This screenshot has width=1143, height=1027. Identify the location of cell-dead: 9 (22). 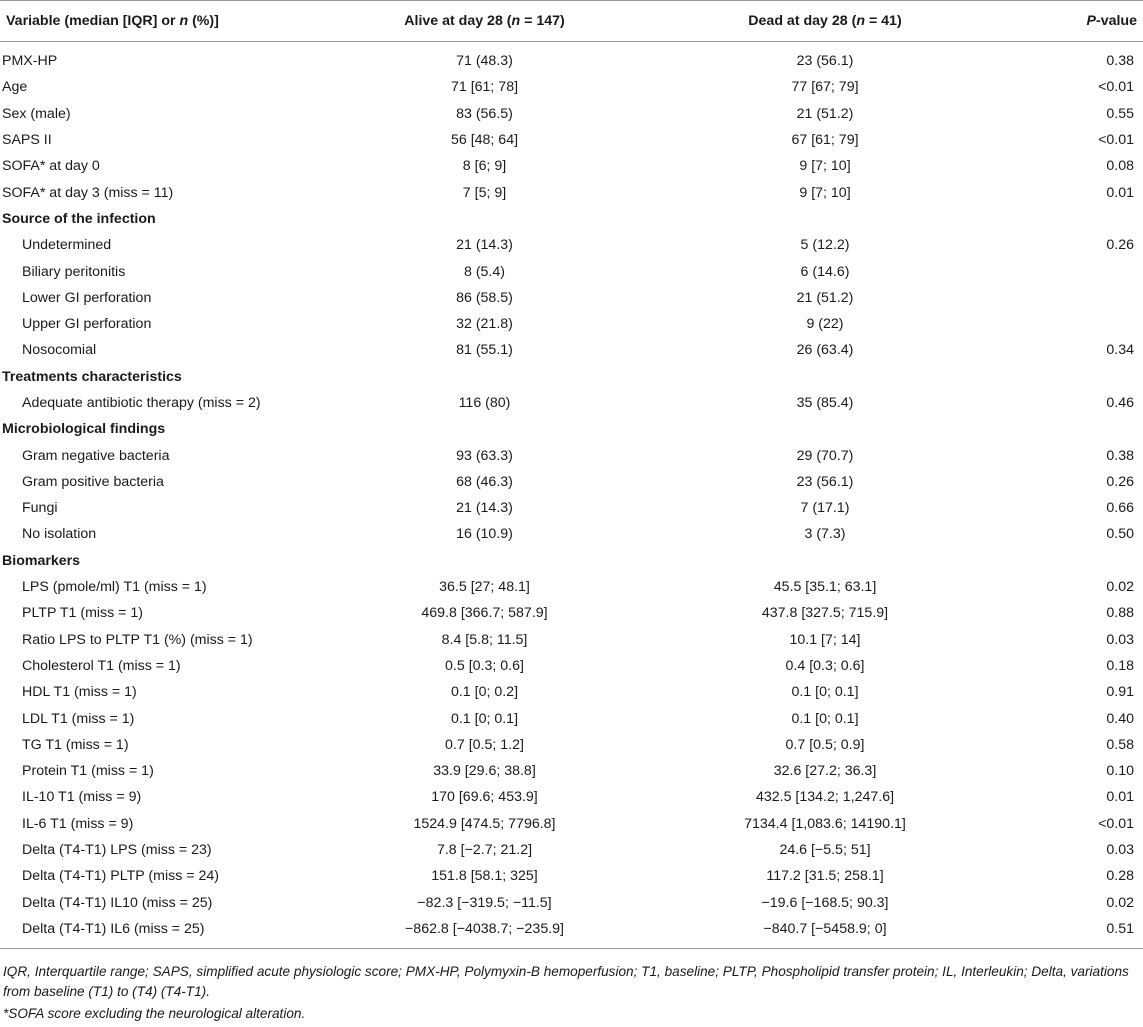
(825, 324).